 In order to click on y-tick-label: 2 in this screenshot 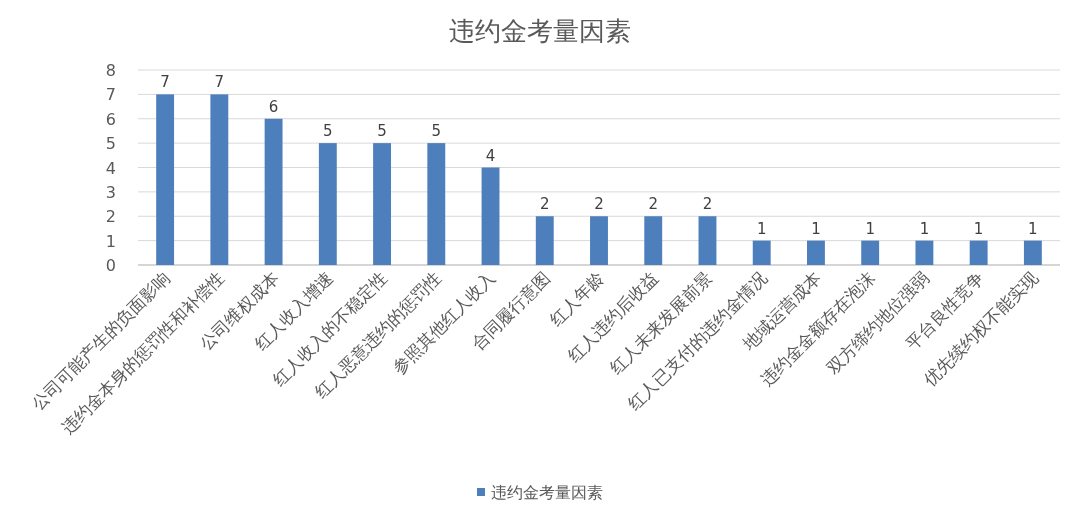, I will do `click(110, 217)`.